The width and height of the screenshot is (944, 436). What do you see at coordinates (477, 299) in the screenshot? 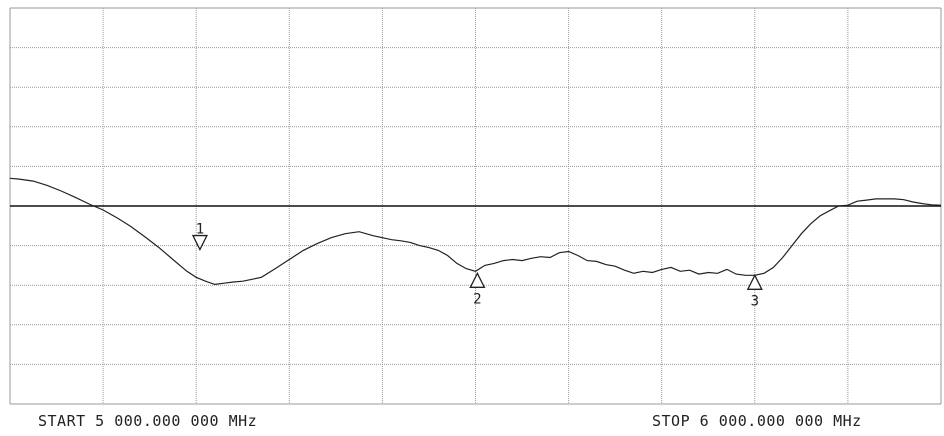
I see `marker-label: 2` at bounding box center [477, 299].